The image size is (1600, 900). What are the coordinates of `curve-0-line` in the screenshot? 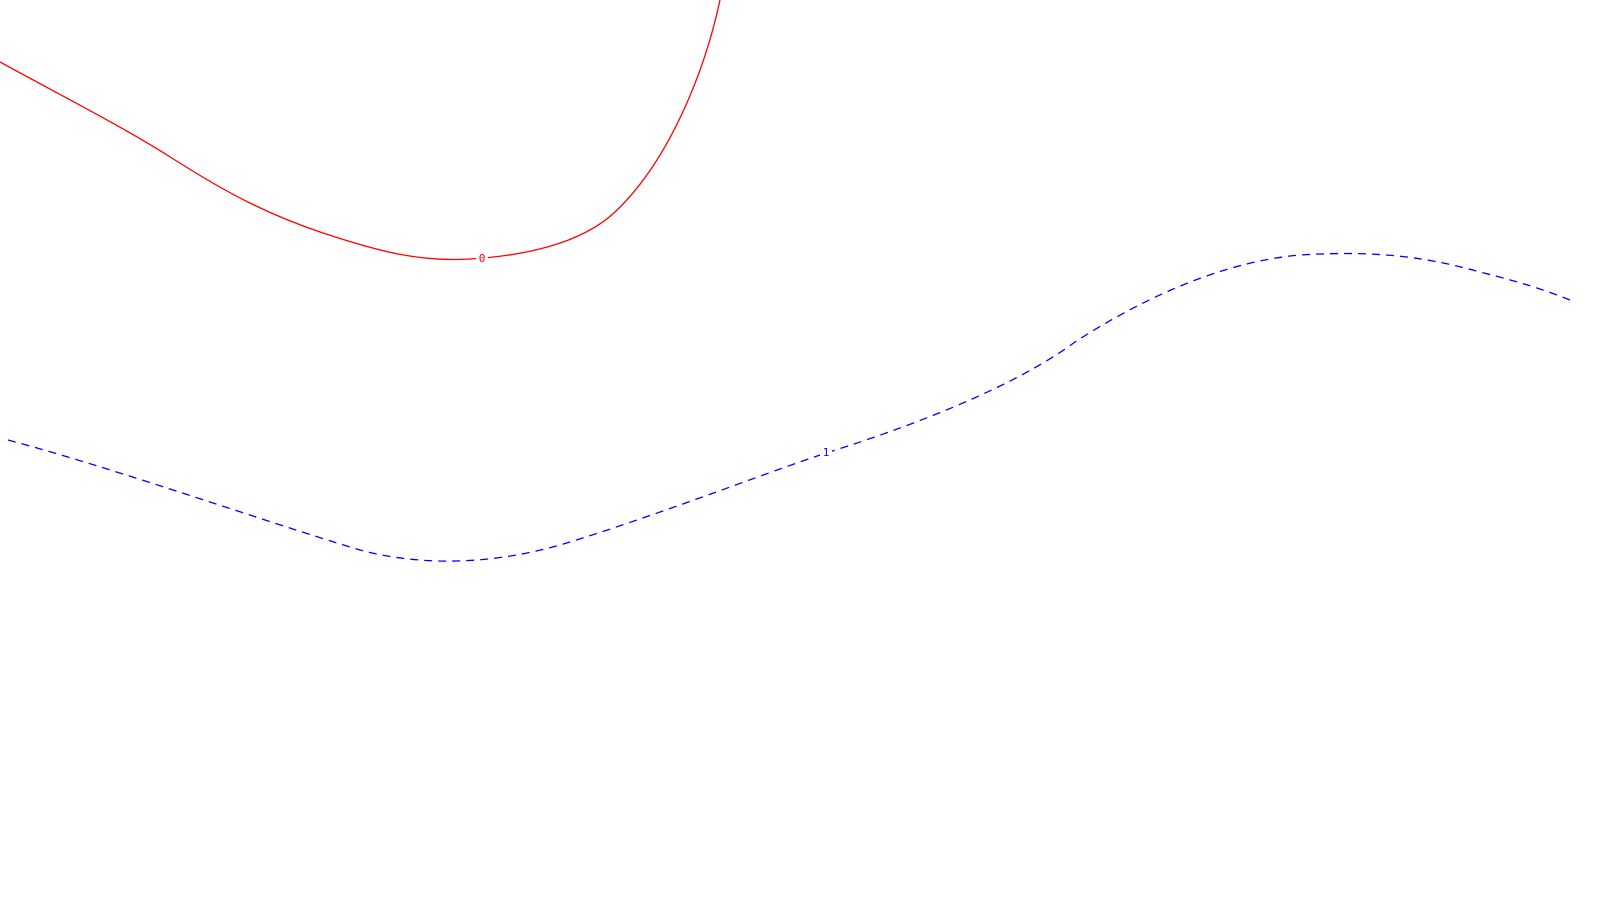 It's located at (360, 130).